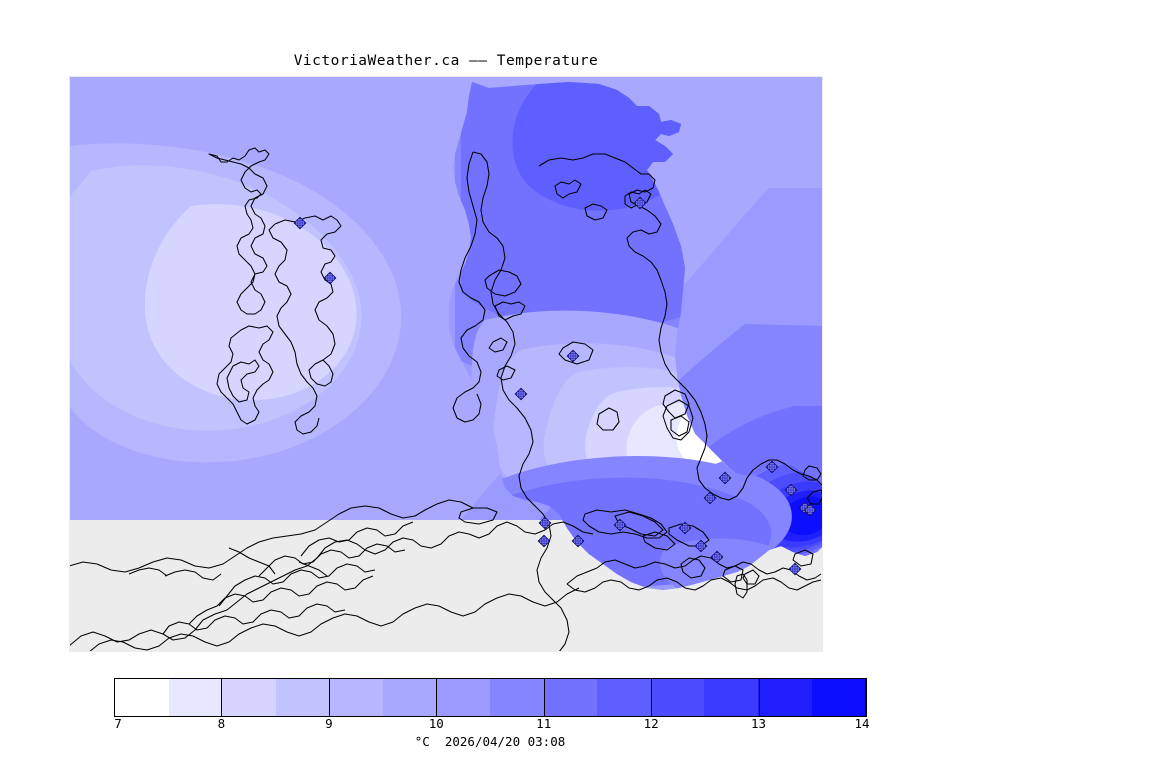 This screenshot has width=1152, height=768. Describe the element at coordinates (221, 723) in the screenshot. I see `colorbar-tick-label: 8` at that location.